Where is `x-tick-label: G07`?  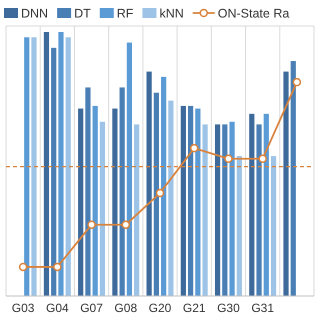 x-tick-label: G07 is located at coordinates (92, 308).